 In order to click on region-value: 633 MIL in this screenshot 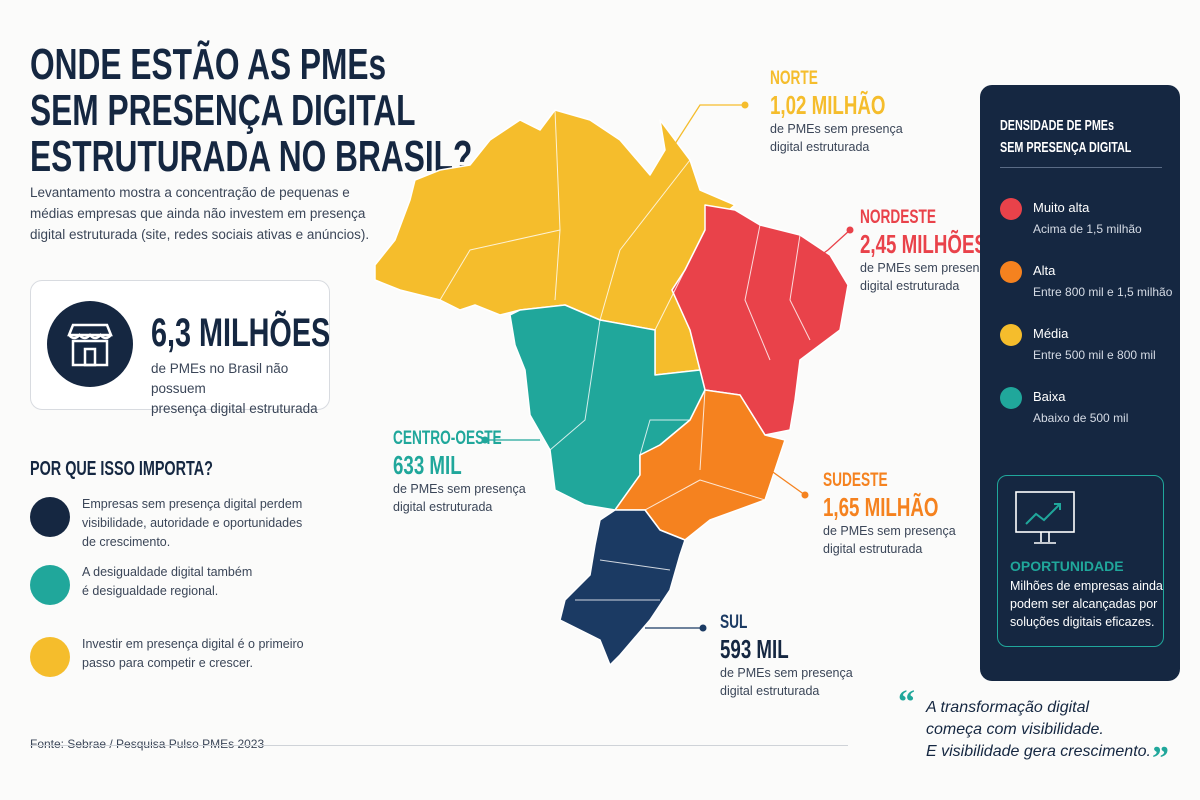, I will do `click(427, 465)`.